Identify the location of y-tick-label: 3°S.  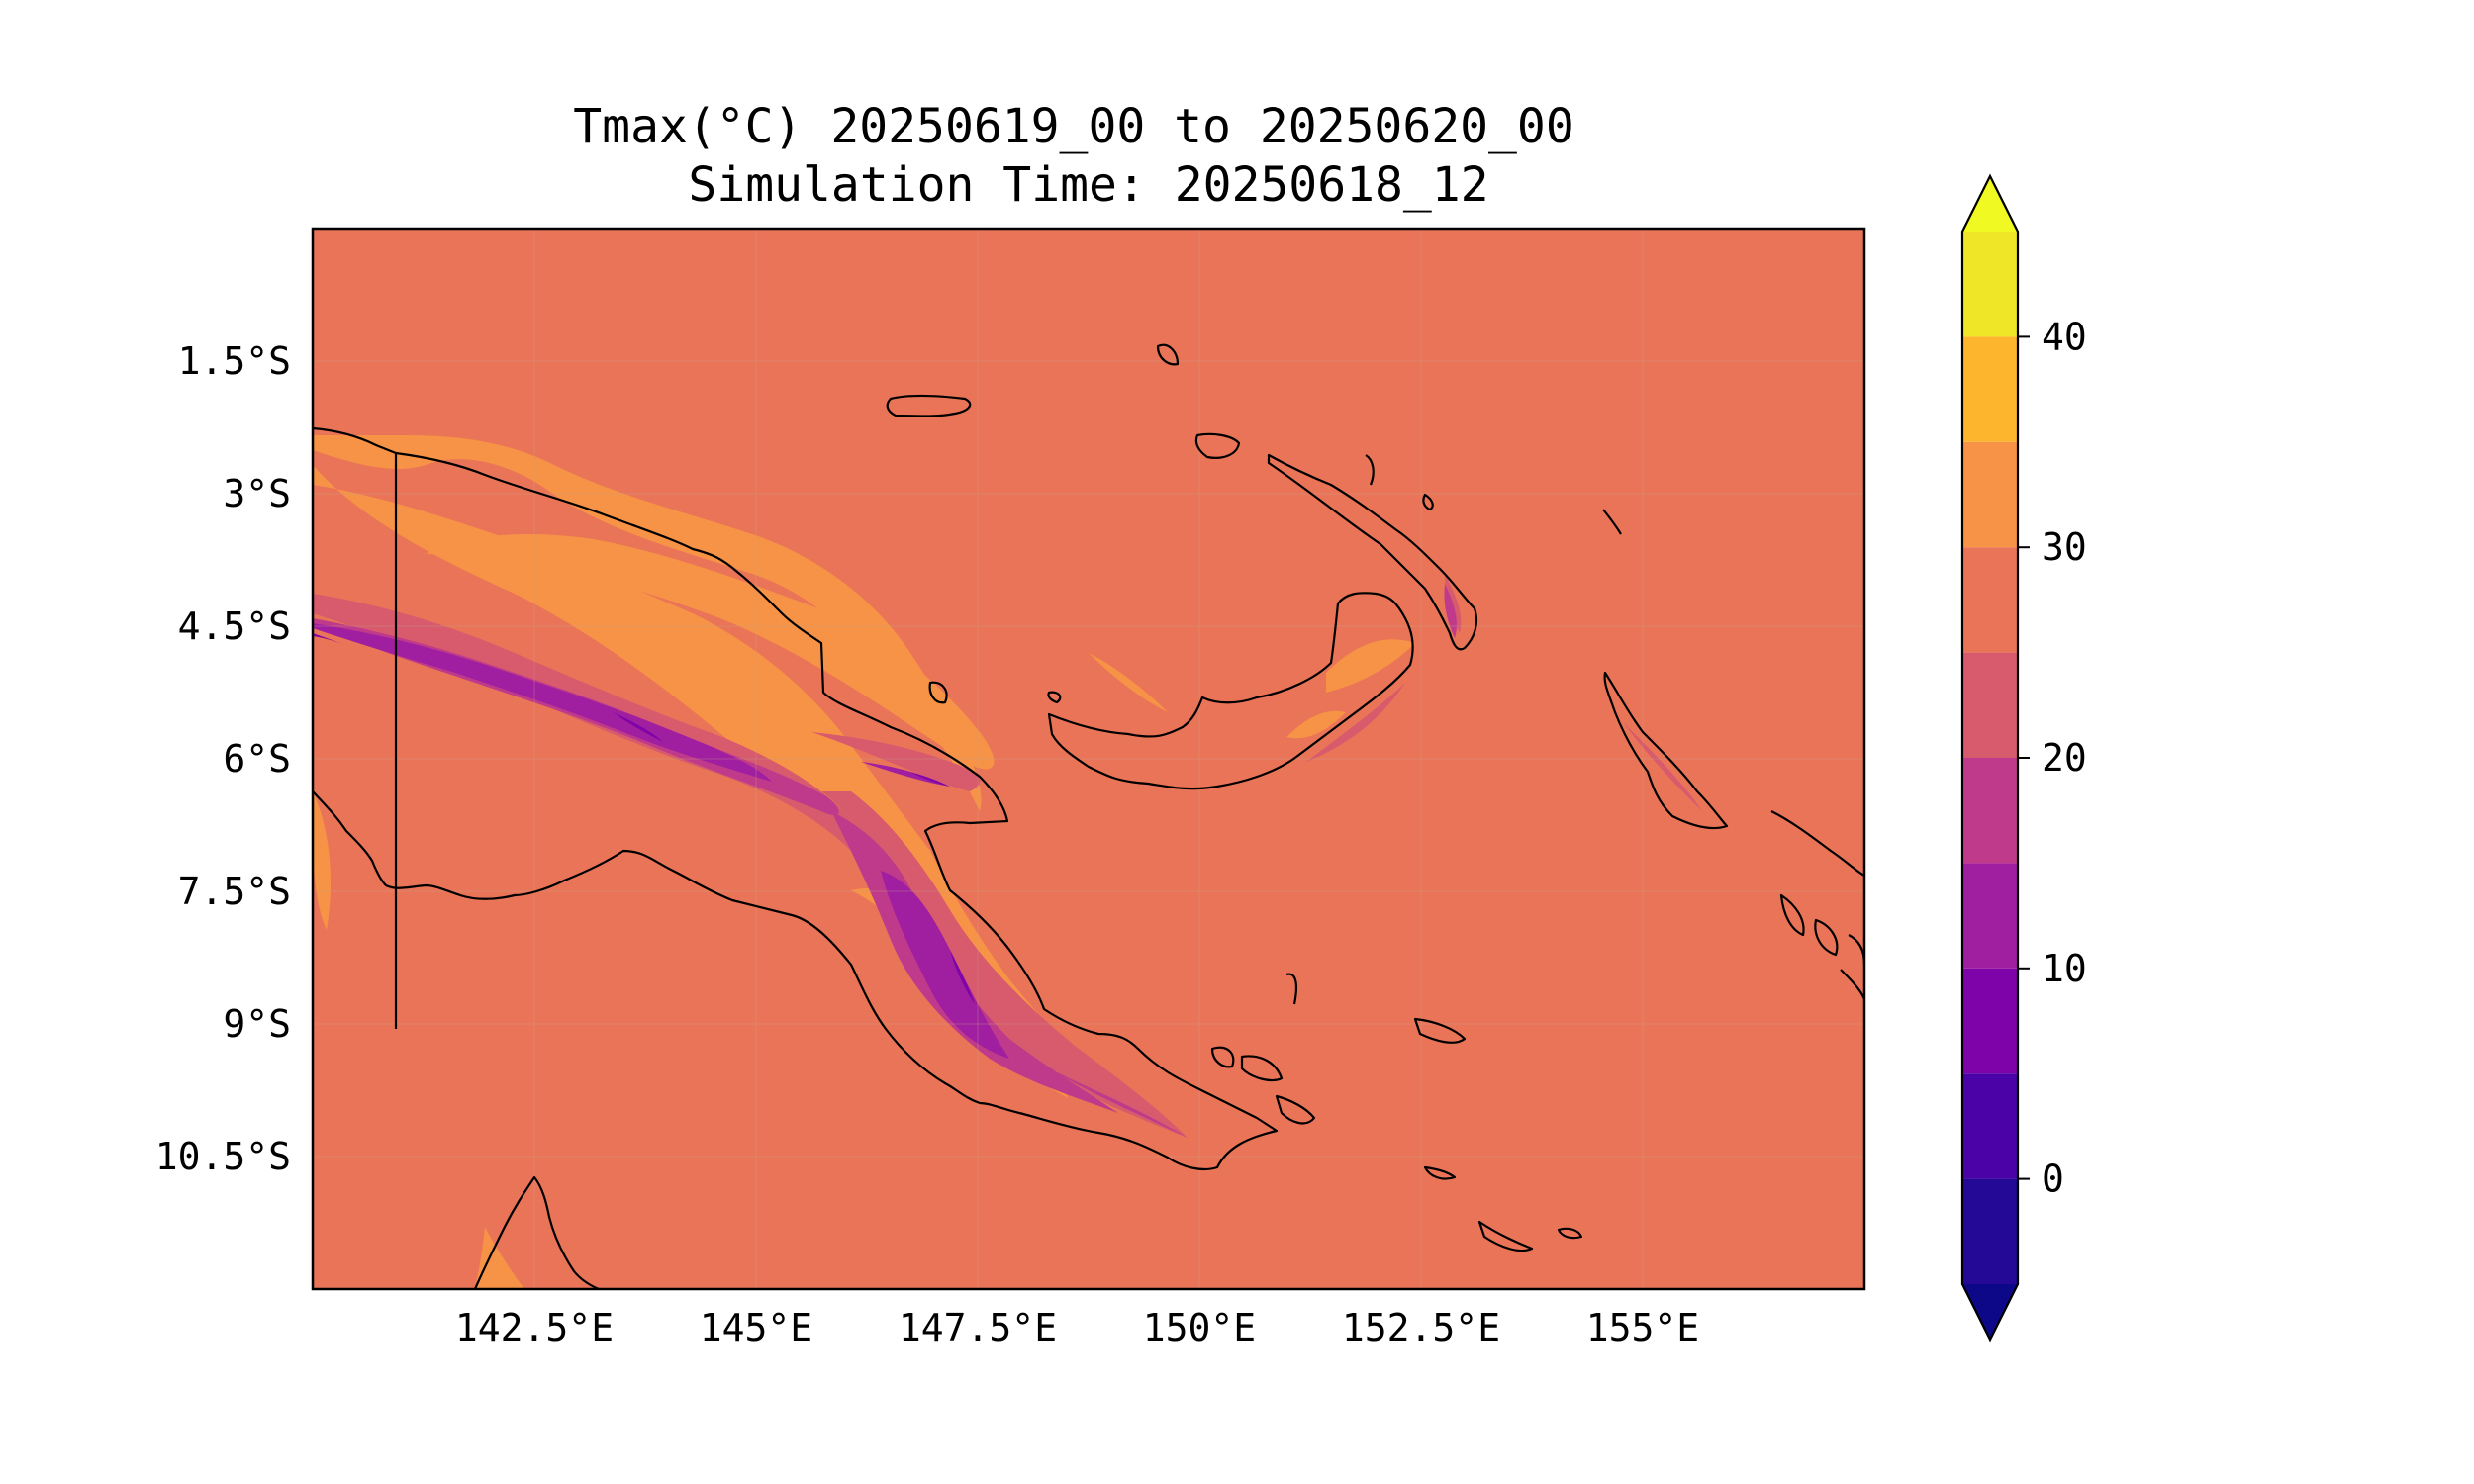
(257, 493).